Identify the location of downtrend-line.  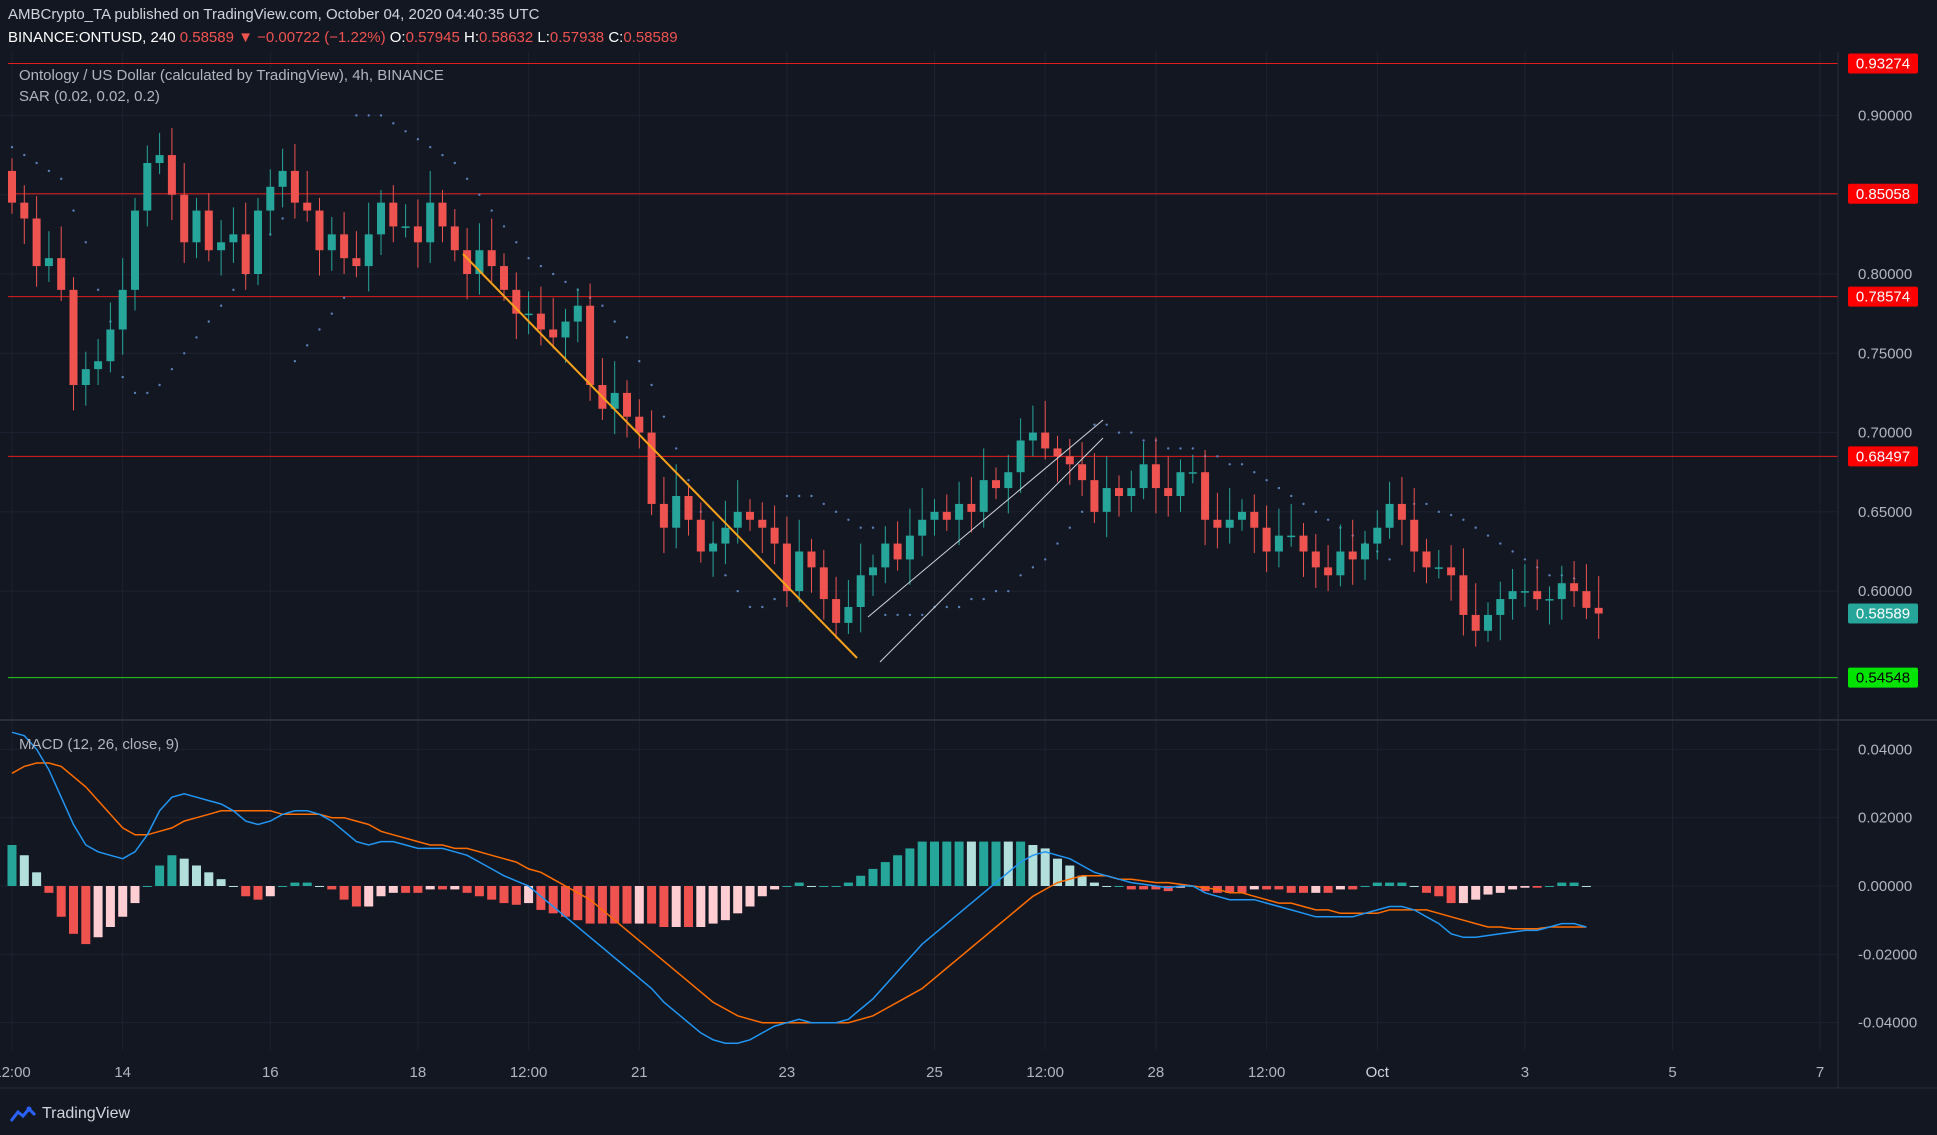
(660, 456).